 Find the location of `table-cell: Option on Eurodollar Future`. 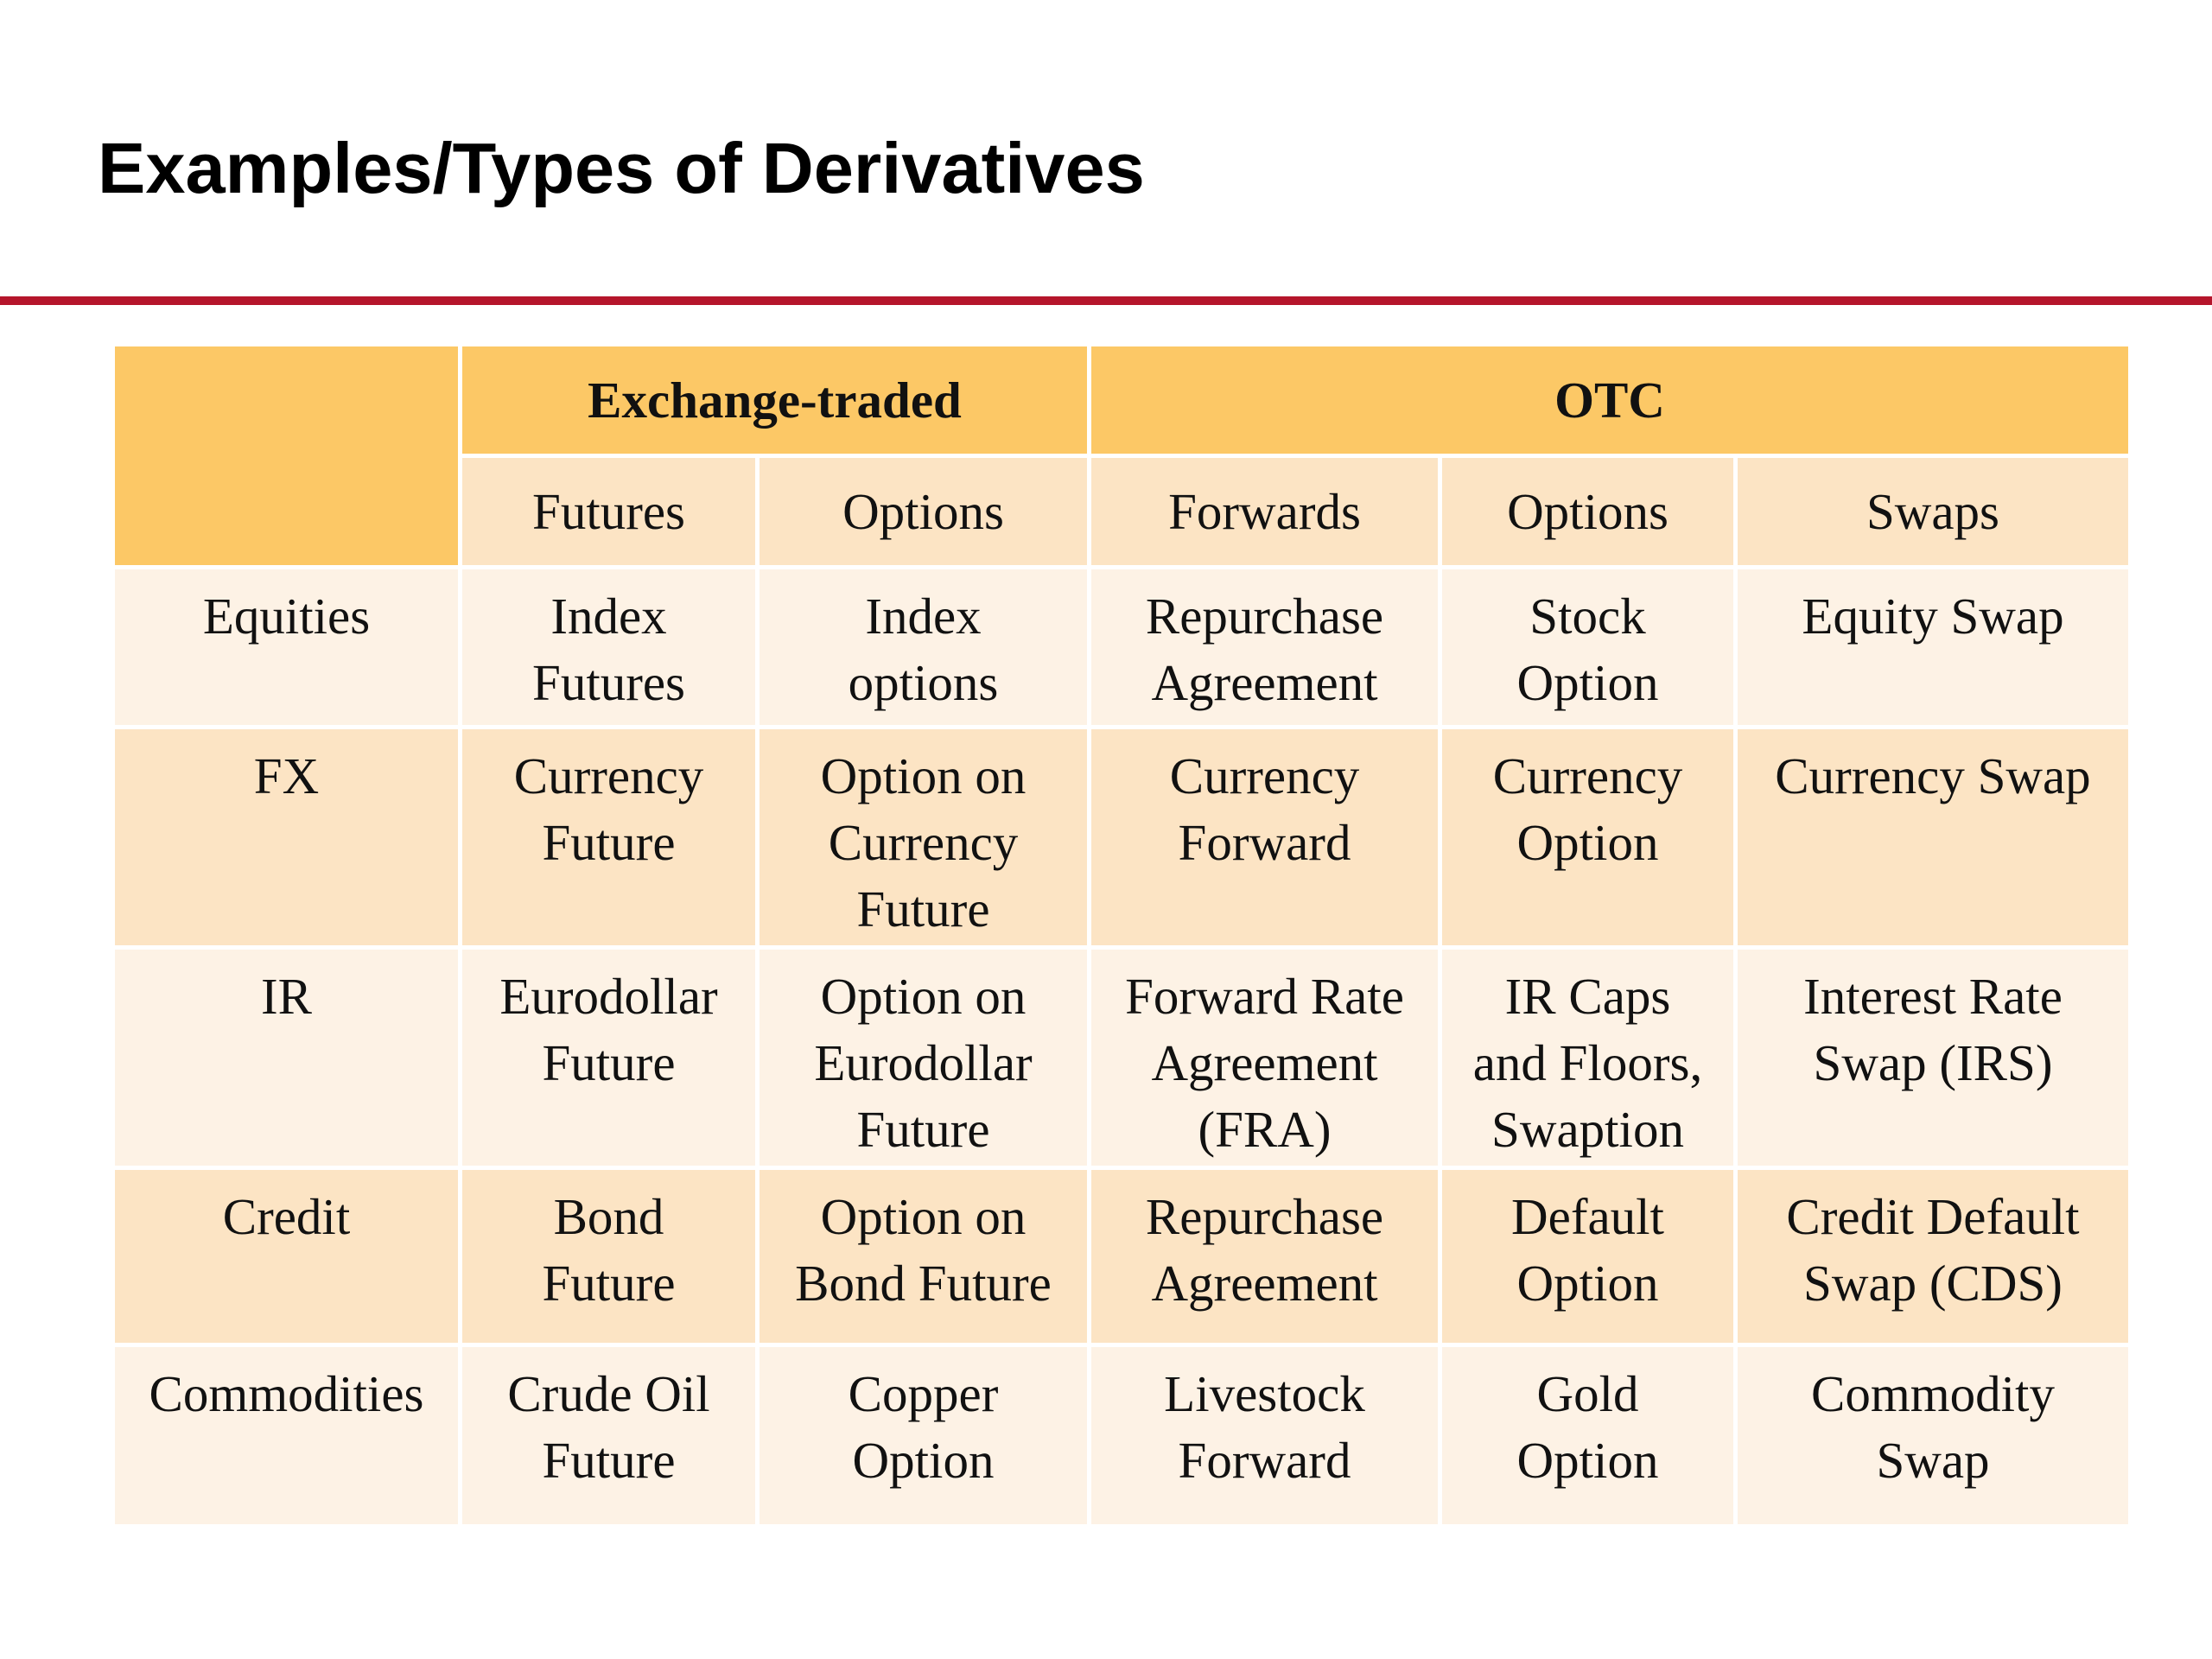

table-cell: Option on Eurodollar Future is located at coordinates (923, 1057).